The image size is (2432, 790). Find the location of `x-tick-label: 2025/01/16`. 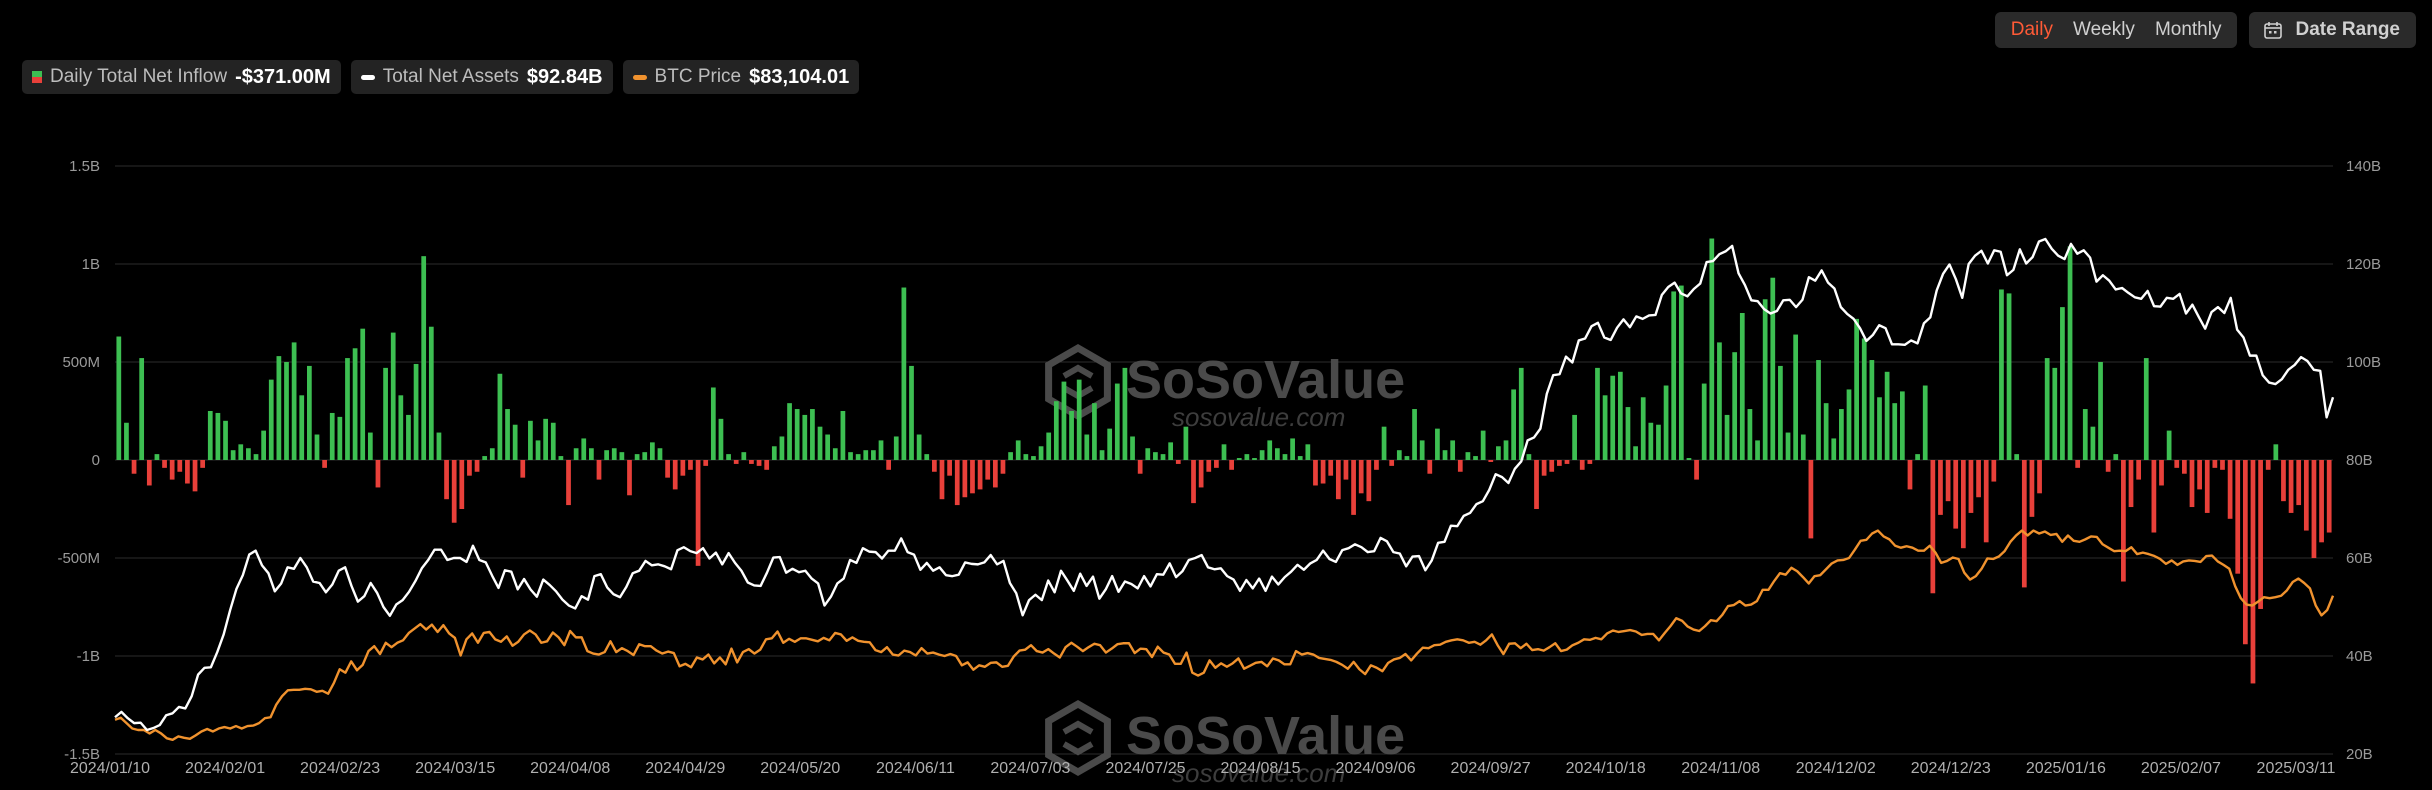

x-tick-label: 2025/01/16 is located at coordinates (2066, 768).